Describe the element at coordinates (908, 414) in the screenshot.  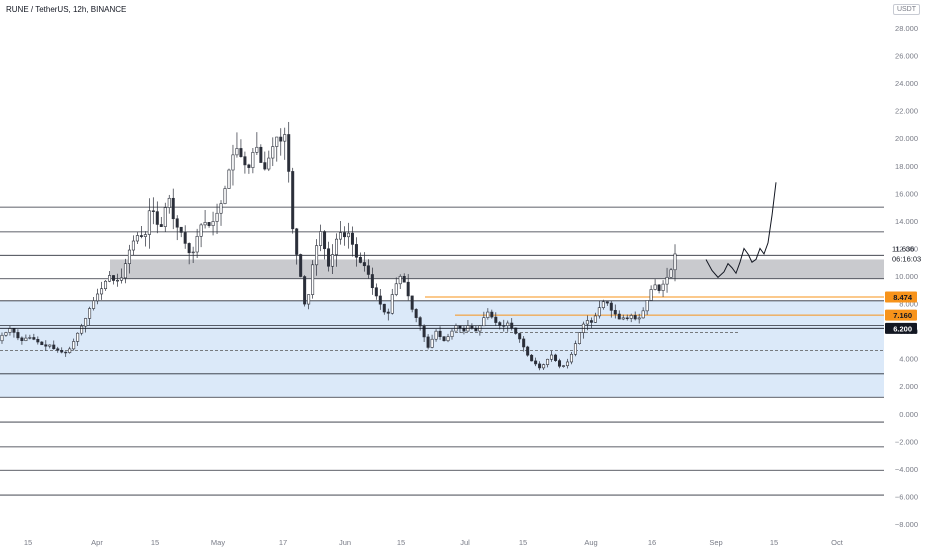
I see `y-tick-label: 0.000` at that location.